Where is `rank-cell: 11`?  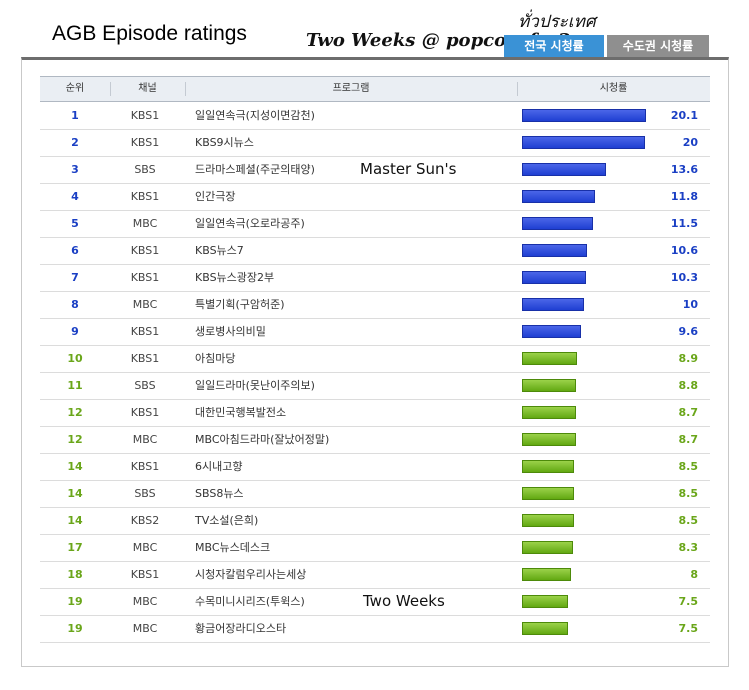
rank-cell: 11 is located at coordinates (75, 385).